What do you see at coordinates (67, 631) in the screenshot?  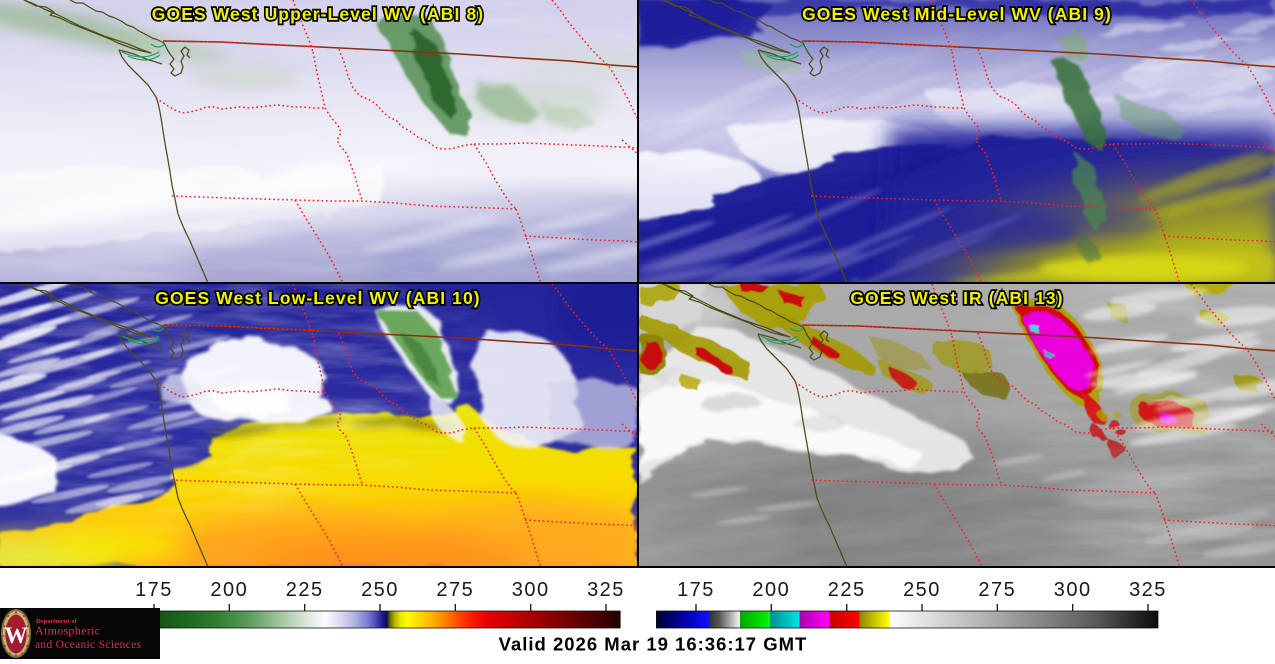 I see `svg-text: Atmospheric` at bounding box center [67, 631].